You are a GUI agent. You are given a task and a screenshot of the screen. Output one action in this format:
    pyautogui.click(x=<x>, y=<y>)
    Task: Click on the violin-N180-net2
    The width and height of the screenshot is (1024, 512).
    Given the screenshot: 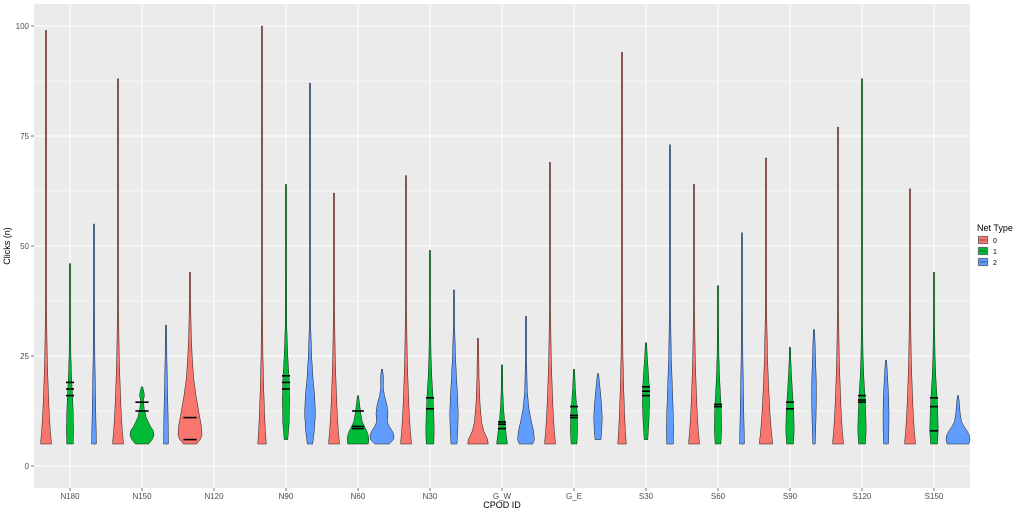 What is the action you would take?
    pyautogui.click(x=94, y=334)
    